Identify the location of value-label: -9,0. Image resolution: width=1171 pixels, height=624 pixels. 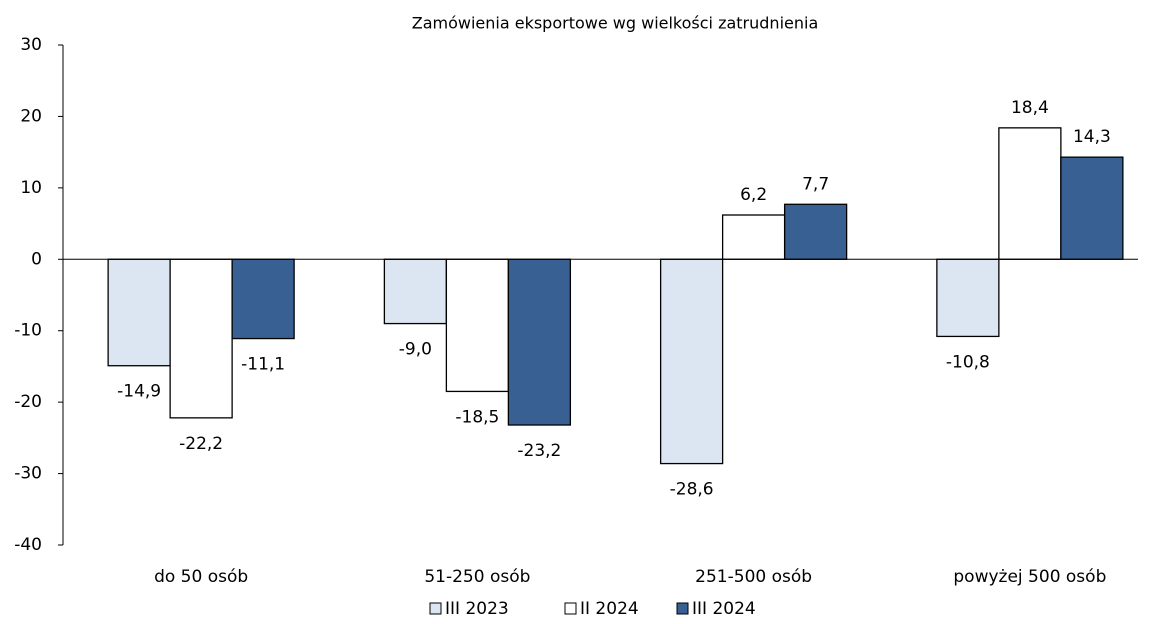
(415, 350).